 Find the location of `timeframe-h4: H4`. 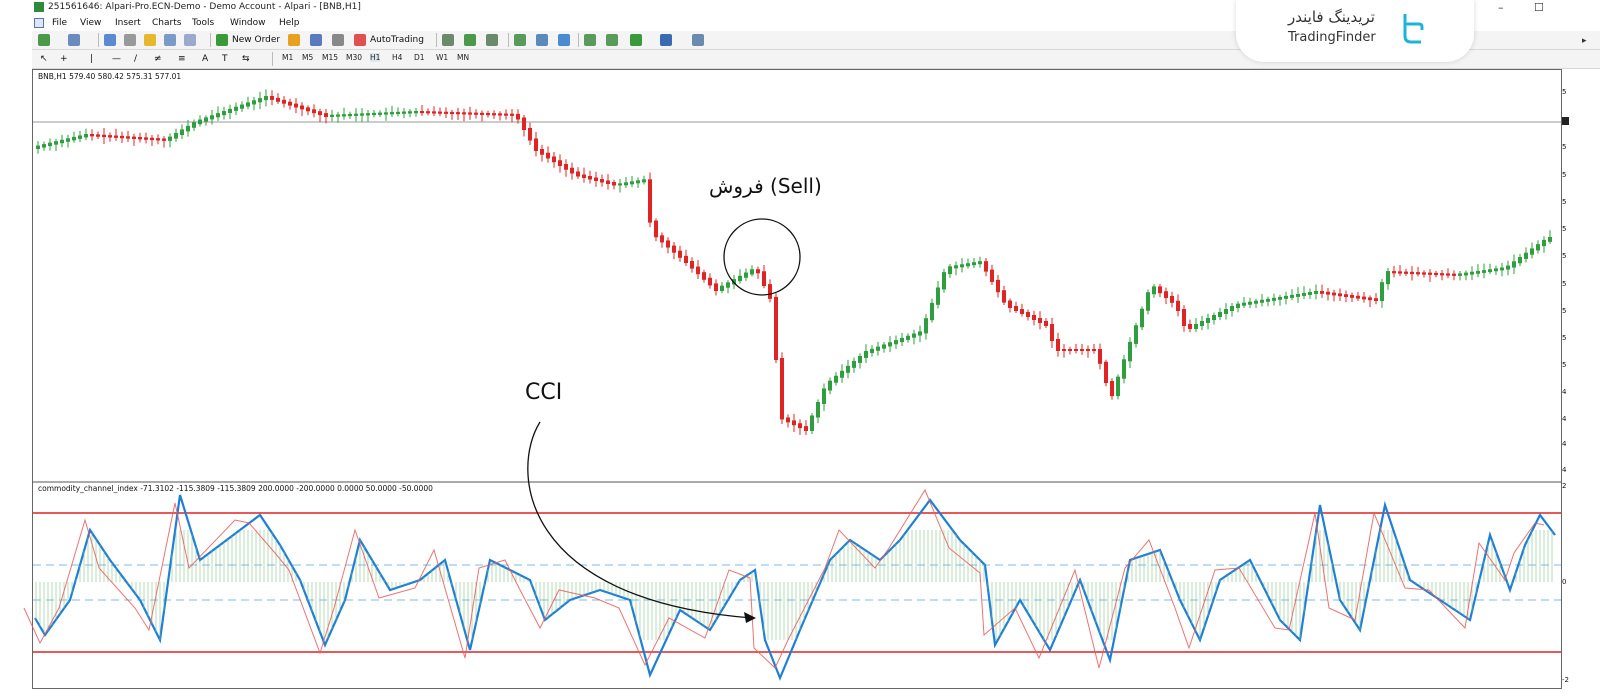

timeframe-h4: H4 is located at coordinates (397, 57).